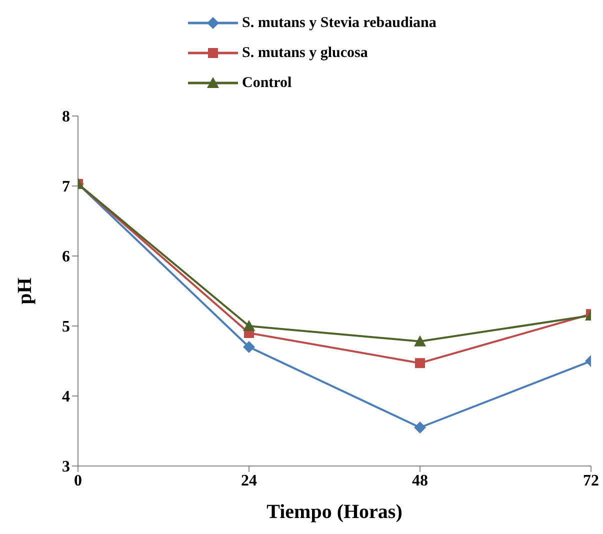 Image resolution: width=603 pixels, height=534 pixels. What do you see at coordinates (66, 187) in the screenshot?
I see `y-tick-label: 7` at bounding box center [66, 187].